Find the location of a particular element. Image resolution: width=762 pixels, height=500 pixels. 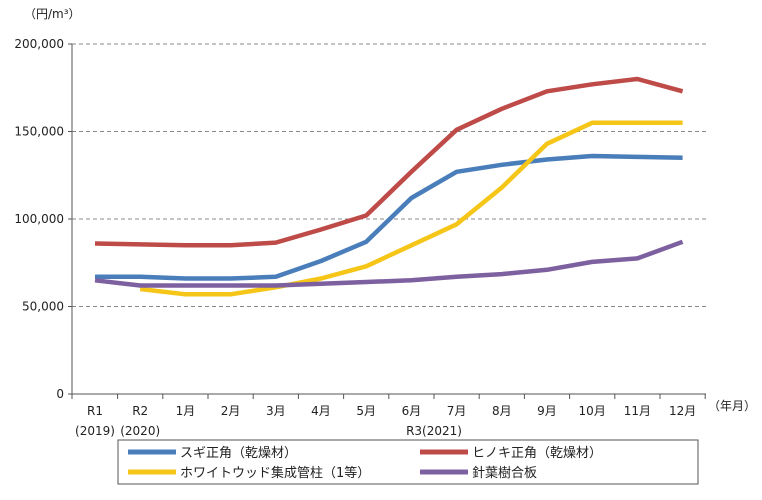

x-tick-label: 9月 is located at coordinates (547, 411).